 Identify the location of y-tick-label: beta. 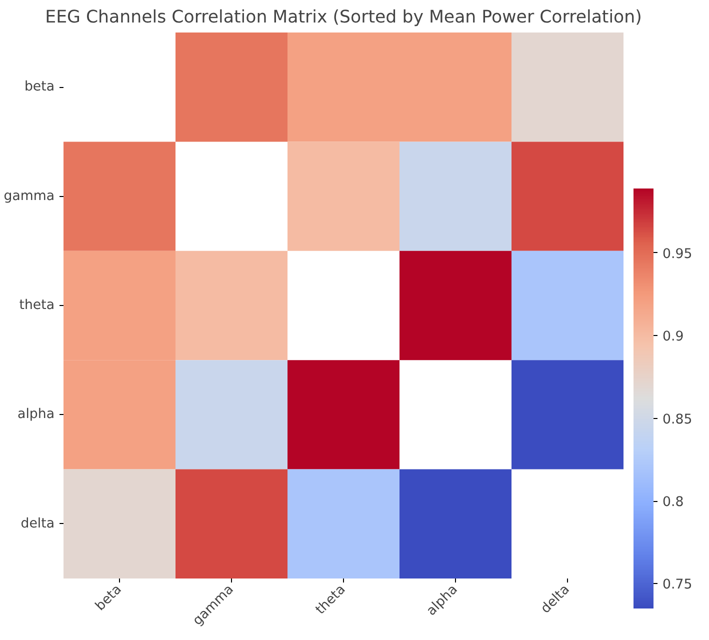
(39, 87).